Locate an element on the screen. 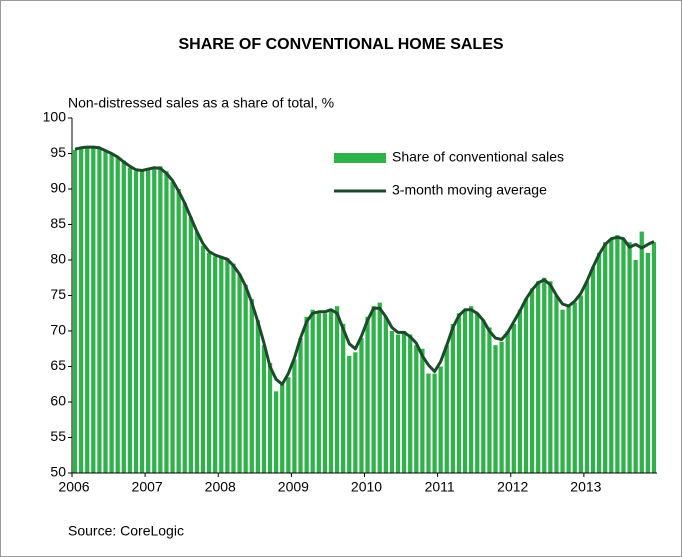  y-tick-label: 55 is located at coordinates (58, 436).